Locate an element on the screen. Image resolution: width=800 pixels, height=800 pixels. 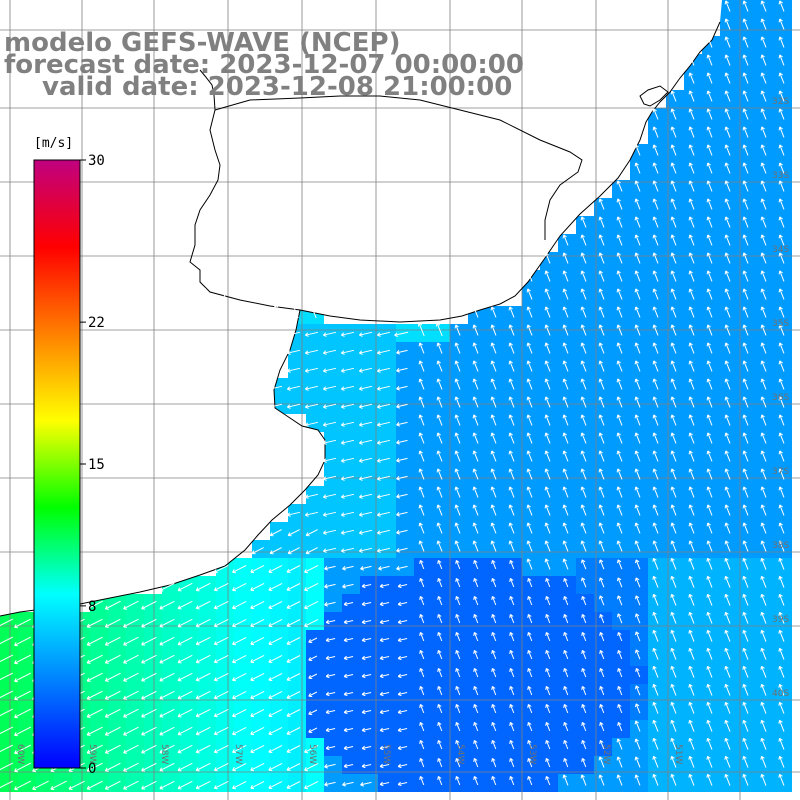
latitude-label: 33S is located at coordinates (780, 176).